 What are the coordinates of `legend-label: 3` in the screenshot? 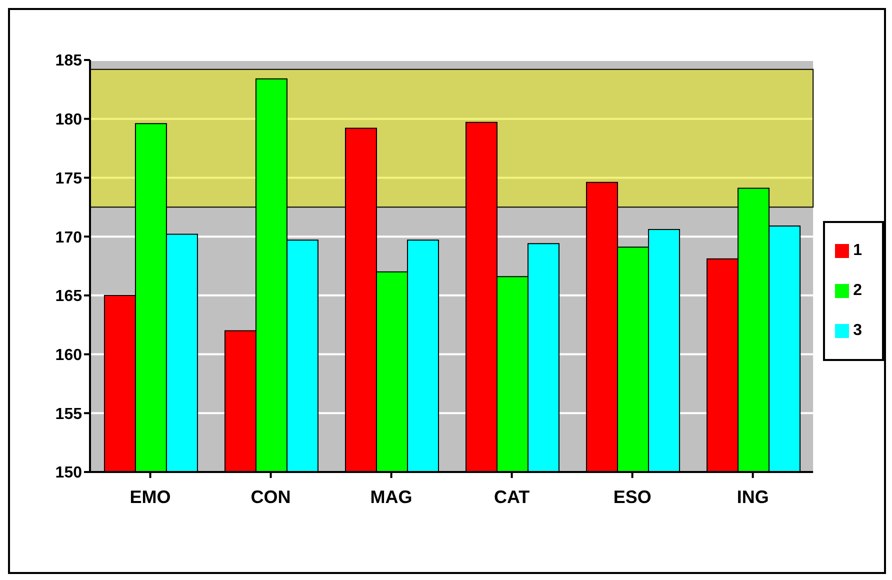 It's located at (857, 330).